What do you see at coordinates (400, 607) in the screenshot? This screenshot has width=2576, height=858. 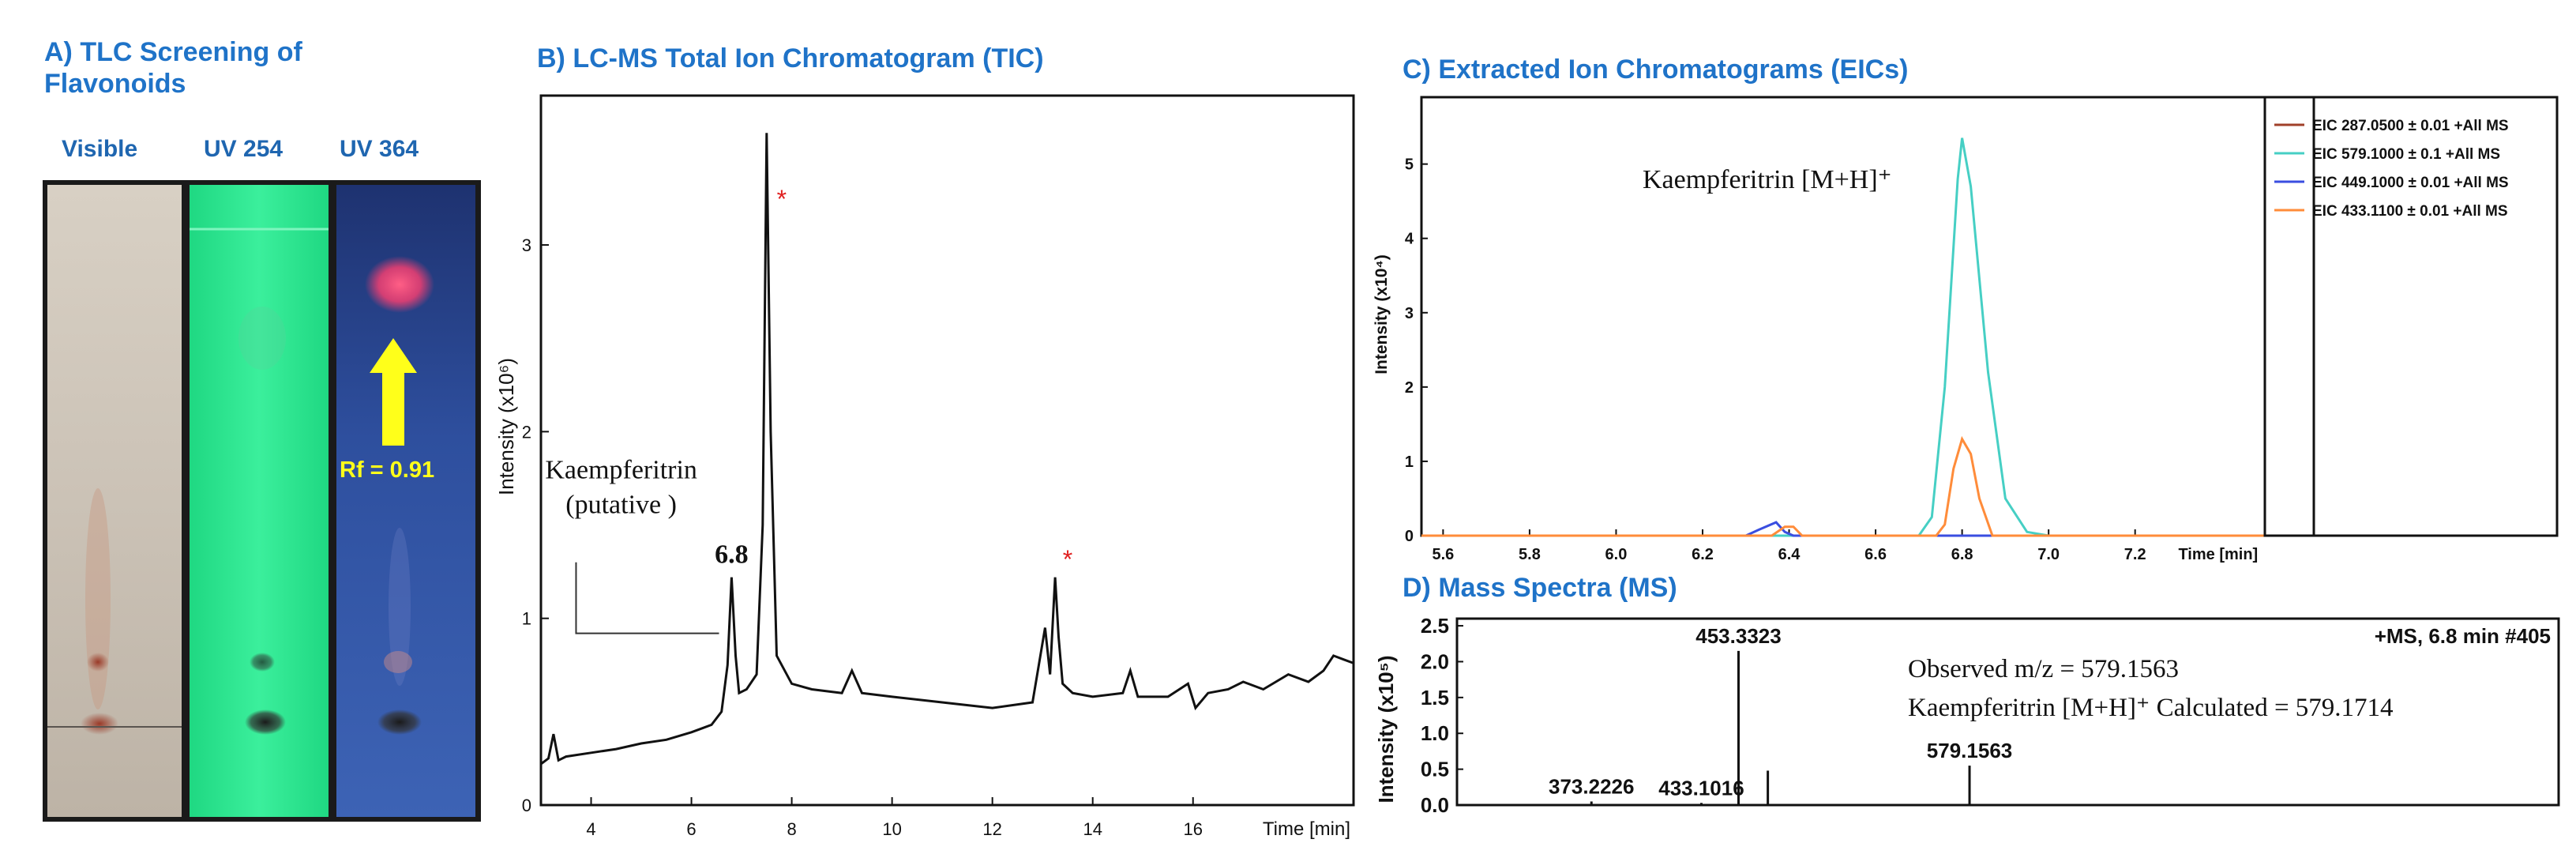 I see `uv364-streak` at bounding box center [400, 607].